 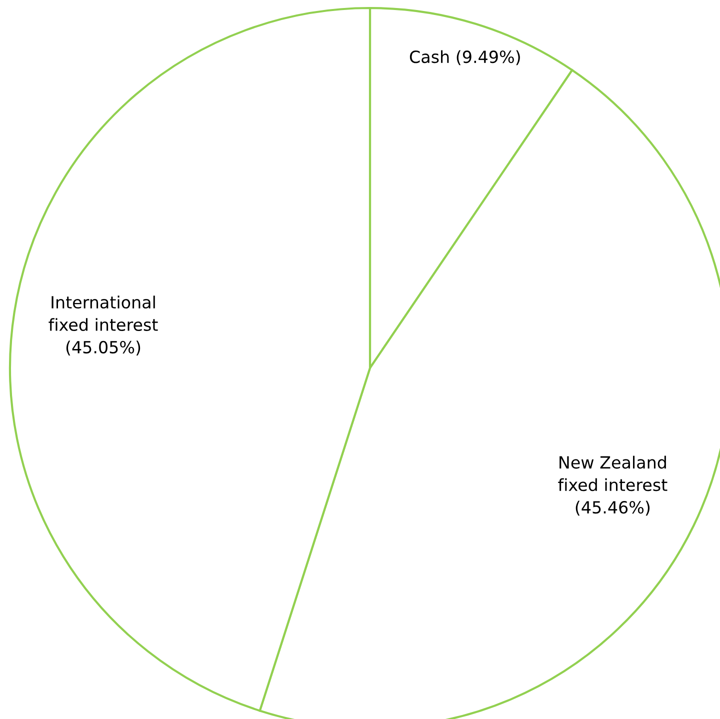 What do you see at coordinates (613, 486) in the screenshot?
I see `slice-label: New Zealand fixed interest (45.46%)` at bounding box center [613, 486].